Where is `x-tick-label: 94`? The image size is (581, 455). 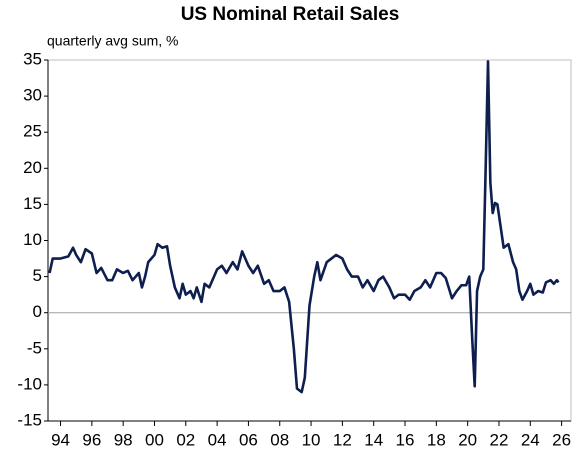
x-tick-label: 94 is located at coordinates (60, 439).